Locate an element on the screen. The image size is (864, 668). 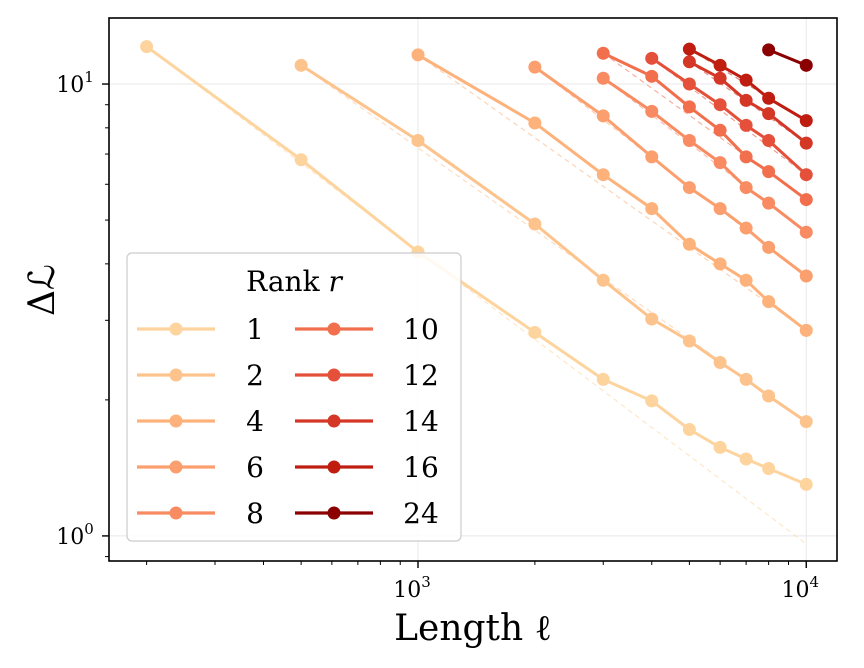
x-axis-label: Length ℓ is located at coordinates (473, 628).